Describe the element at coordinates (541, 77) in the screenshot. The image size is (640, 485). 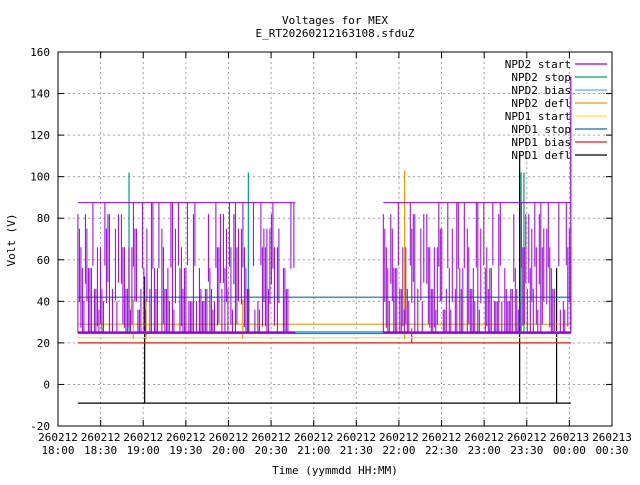
I see `legend-label: NPD2 stop` at that location.